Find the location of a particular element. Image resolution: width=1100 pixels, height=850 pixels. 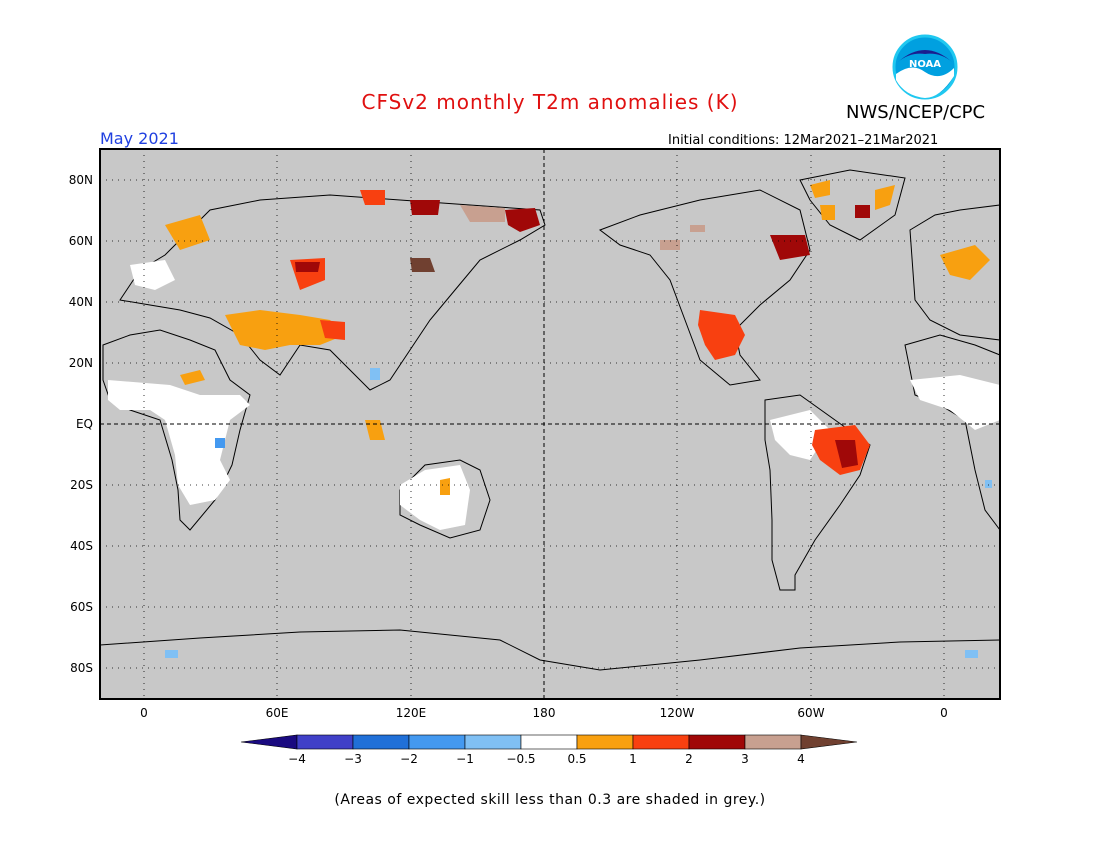

lat-label: 20S is located at coordinates (81, 485).